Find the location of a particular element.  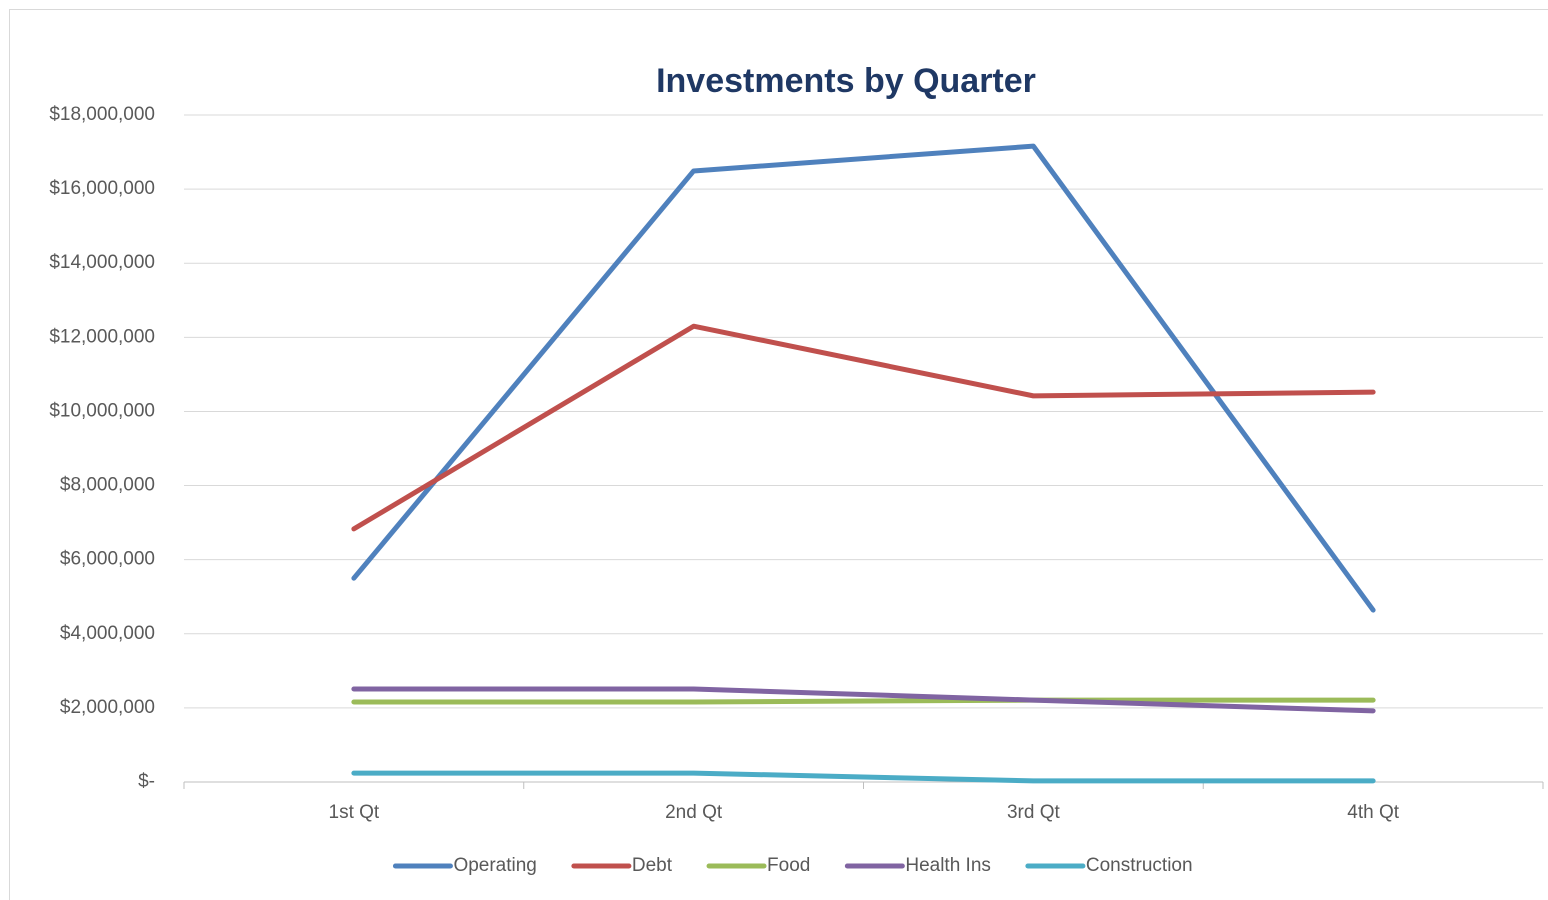

y-tick-label: $18,000,000 is located at coordinates (102, 114).